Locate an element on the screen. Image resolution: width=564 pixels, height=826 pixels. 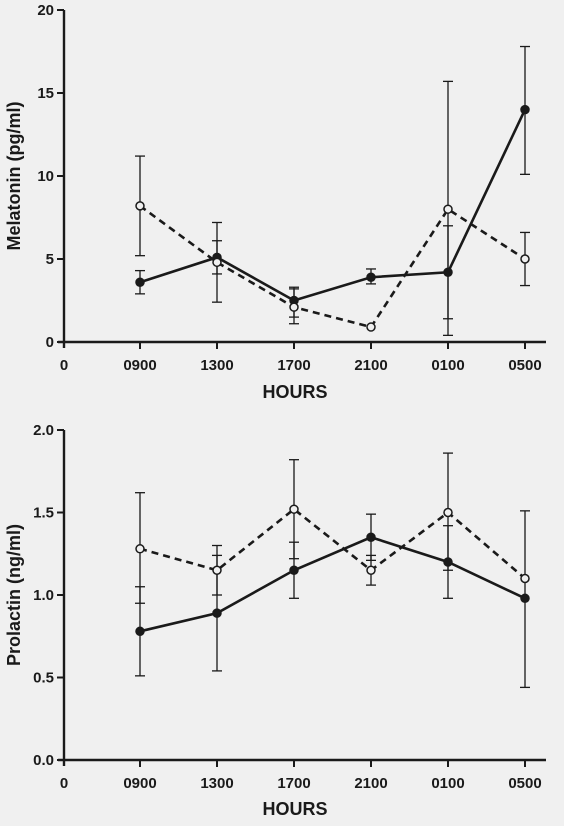
y-axis-title: Melatonin (pg/ml) is located at coordinates (14, 176).